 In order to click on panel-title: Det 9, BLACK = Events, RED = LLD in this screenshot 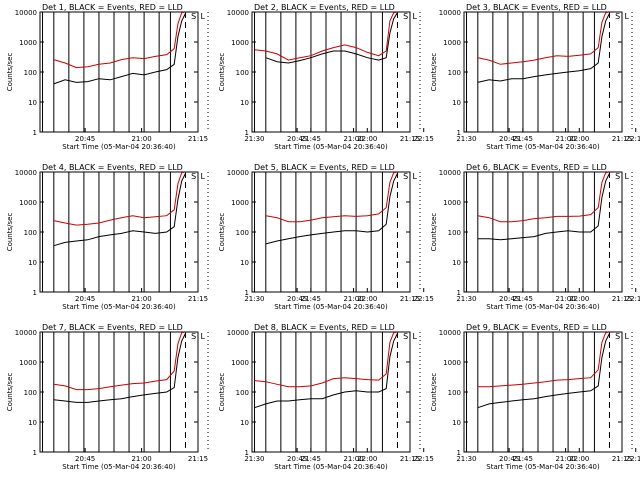, I will do `click(536, 327)`.